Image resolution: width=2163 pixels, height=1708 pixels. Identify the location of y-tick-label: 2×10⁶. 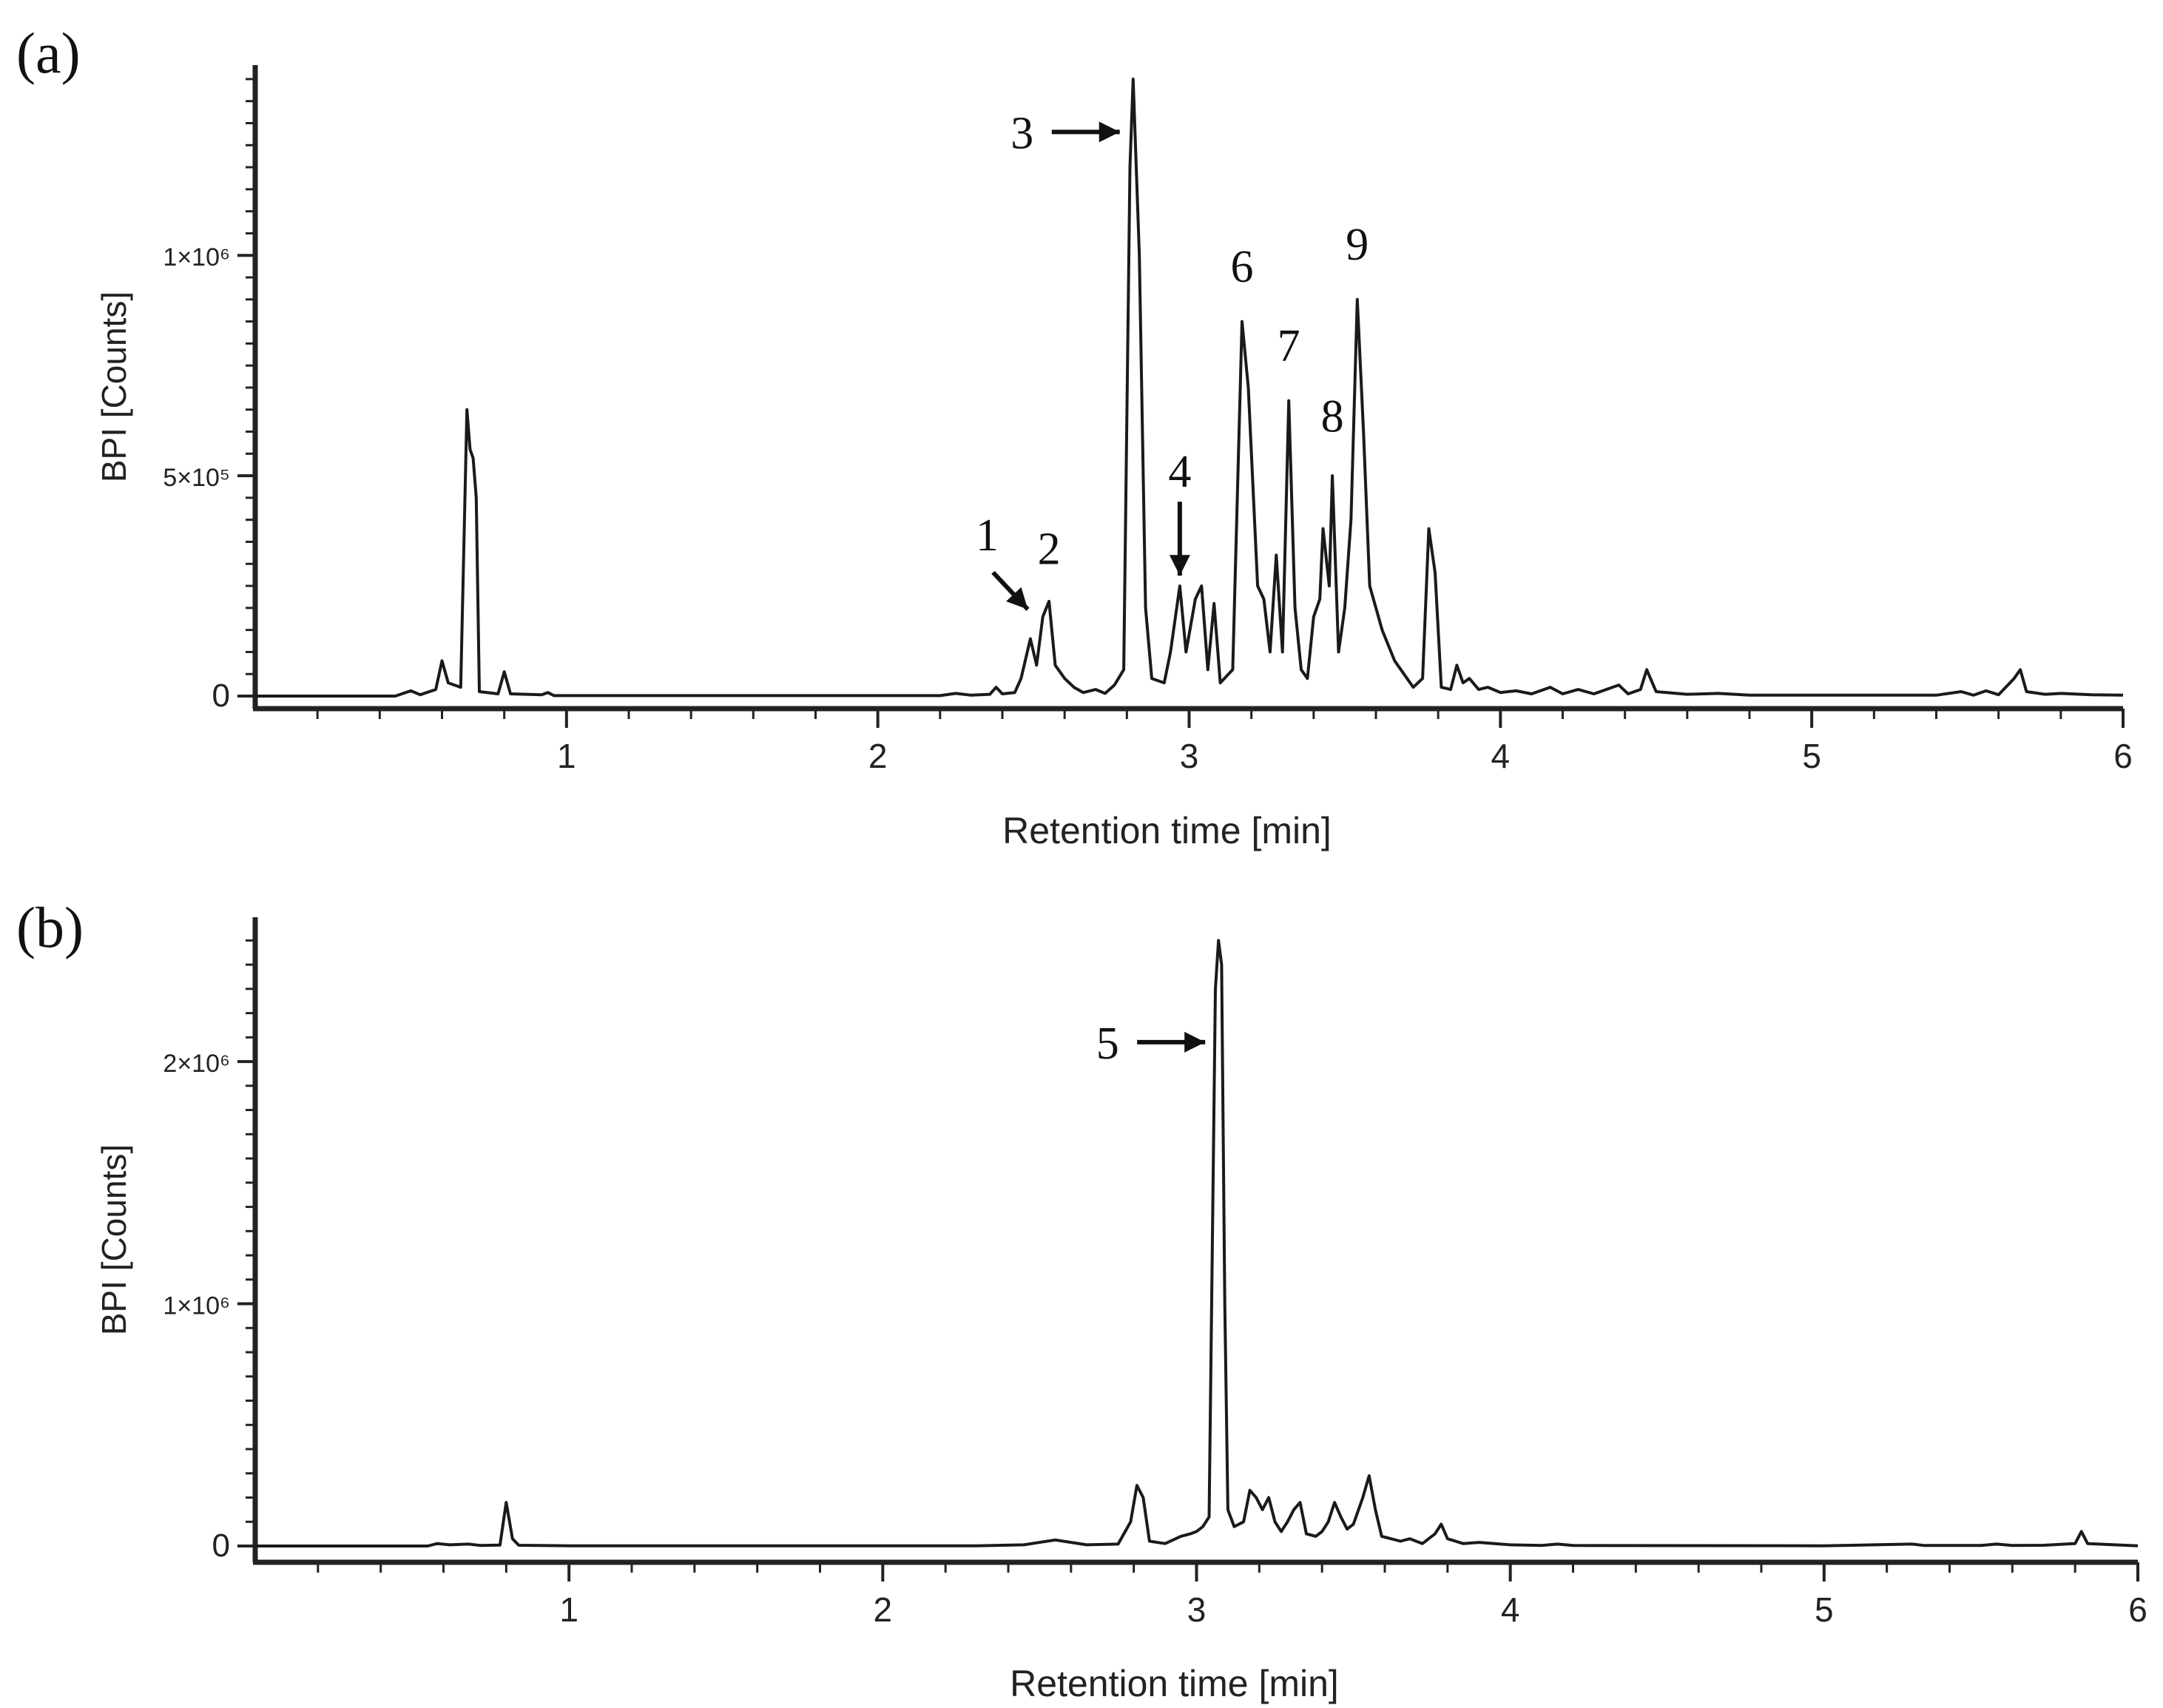
(196, 1064).